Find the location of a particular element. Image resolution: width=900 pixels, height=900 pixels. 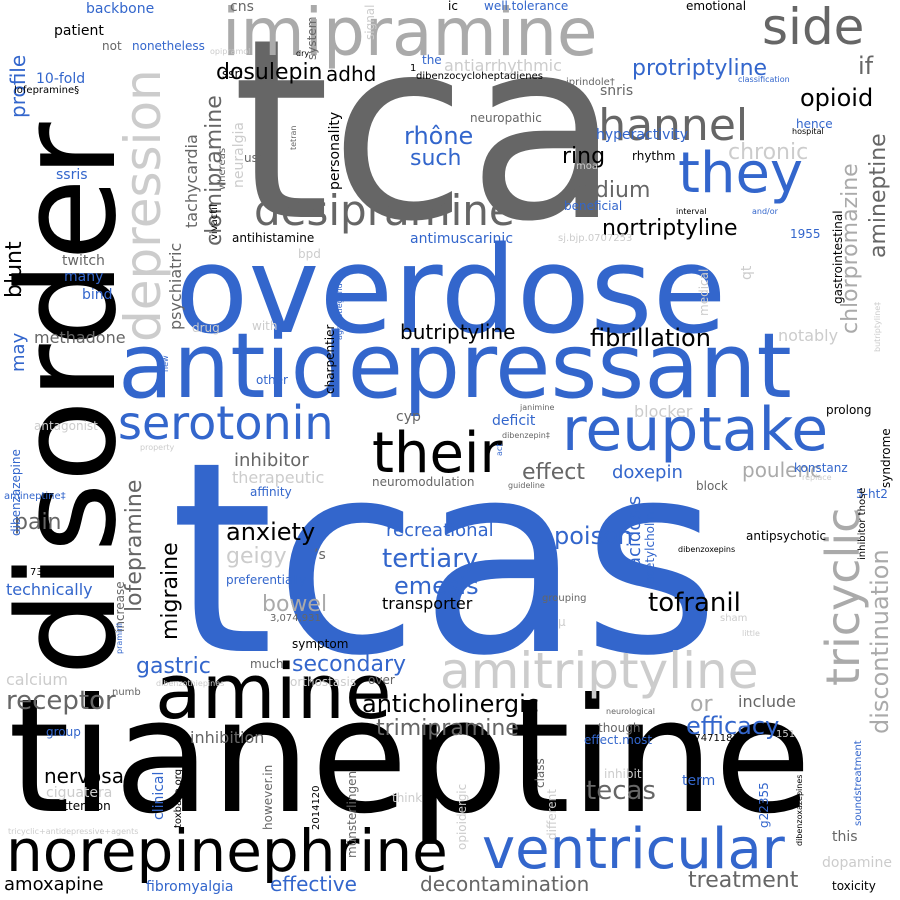

word-or: or is located at coordinates (701, 704).